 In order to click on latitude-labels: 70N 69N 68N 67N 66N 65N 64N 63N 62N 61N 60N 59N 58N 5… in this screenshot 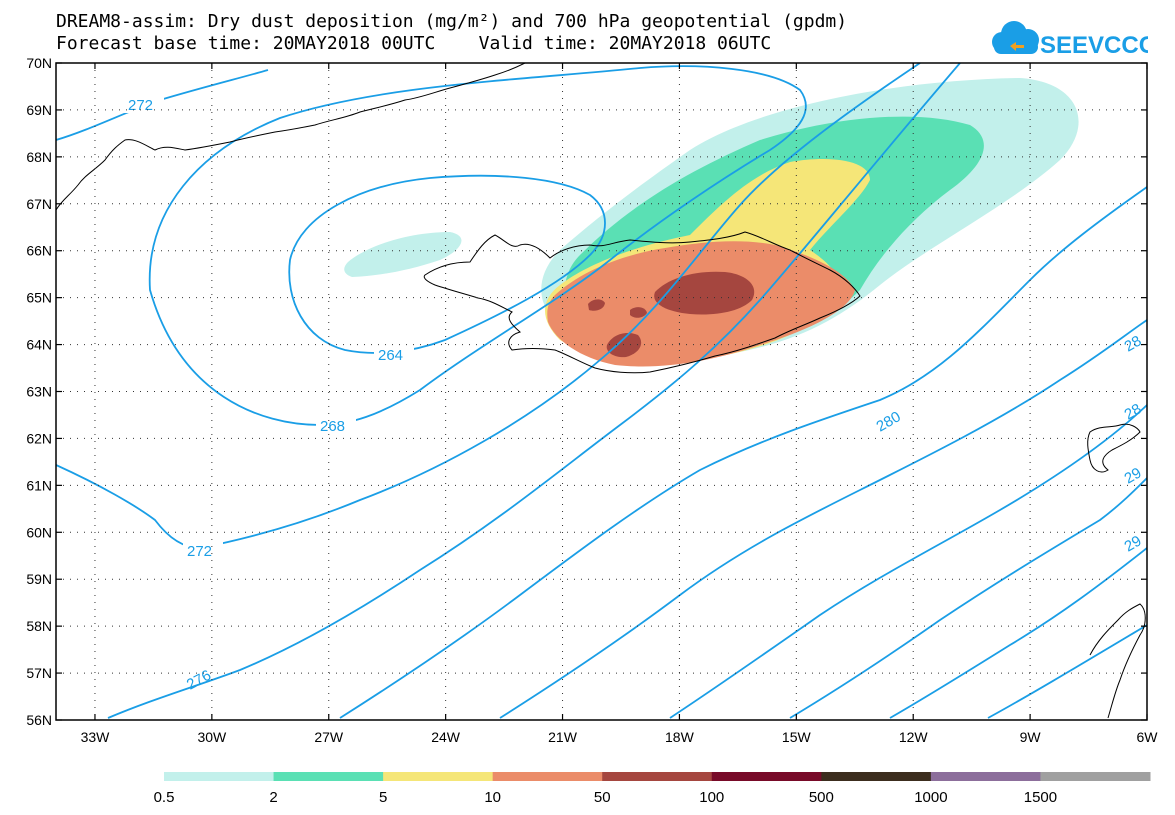, I will do `click(39, 391)`.